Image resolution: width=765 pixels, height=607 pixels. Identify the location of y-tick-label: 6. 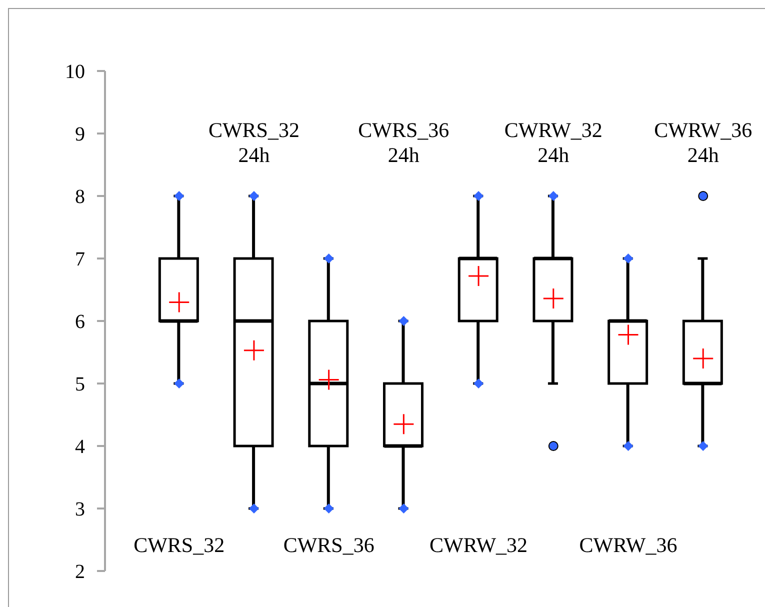
(80, 322).